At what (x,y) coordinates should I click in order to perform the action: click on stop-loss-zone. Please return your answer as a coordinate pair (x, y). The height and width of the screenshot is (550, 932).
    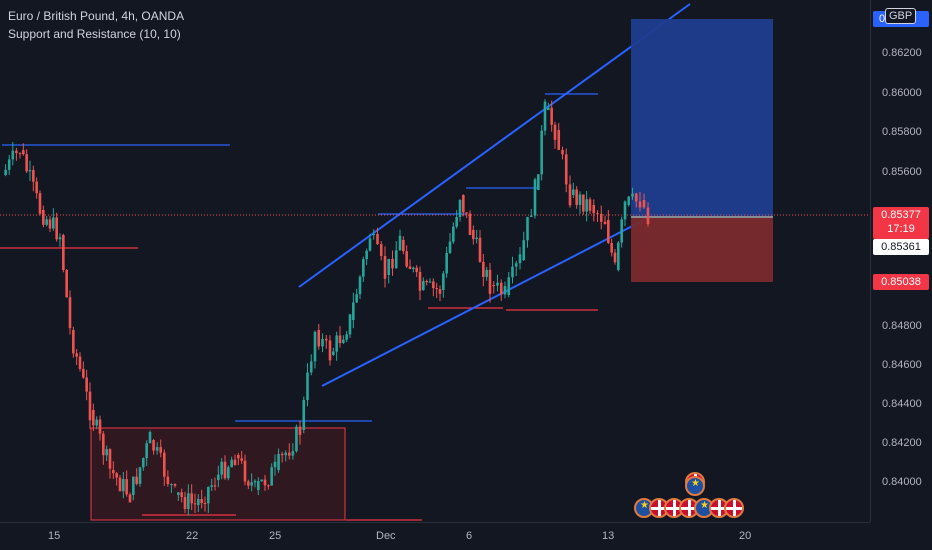
    Looking at the image, I should click on (702, 250).